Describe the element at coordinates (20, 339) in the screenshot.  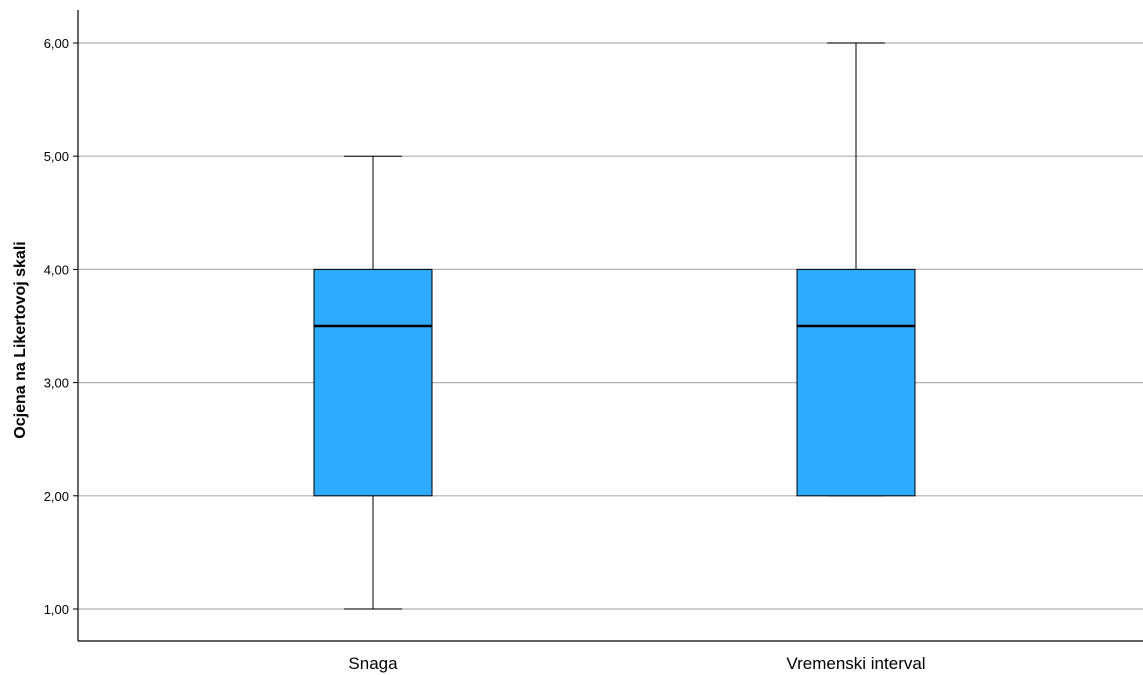
I see `y-axis-title: Ocjena na Likertovoj skali` at that location.